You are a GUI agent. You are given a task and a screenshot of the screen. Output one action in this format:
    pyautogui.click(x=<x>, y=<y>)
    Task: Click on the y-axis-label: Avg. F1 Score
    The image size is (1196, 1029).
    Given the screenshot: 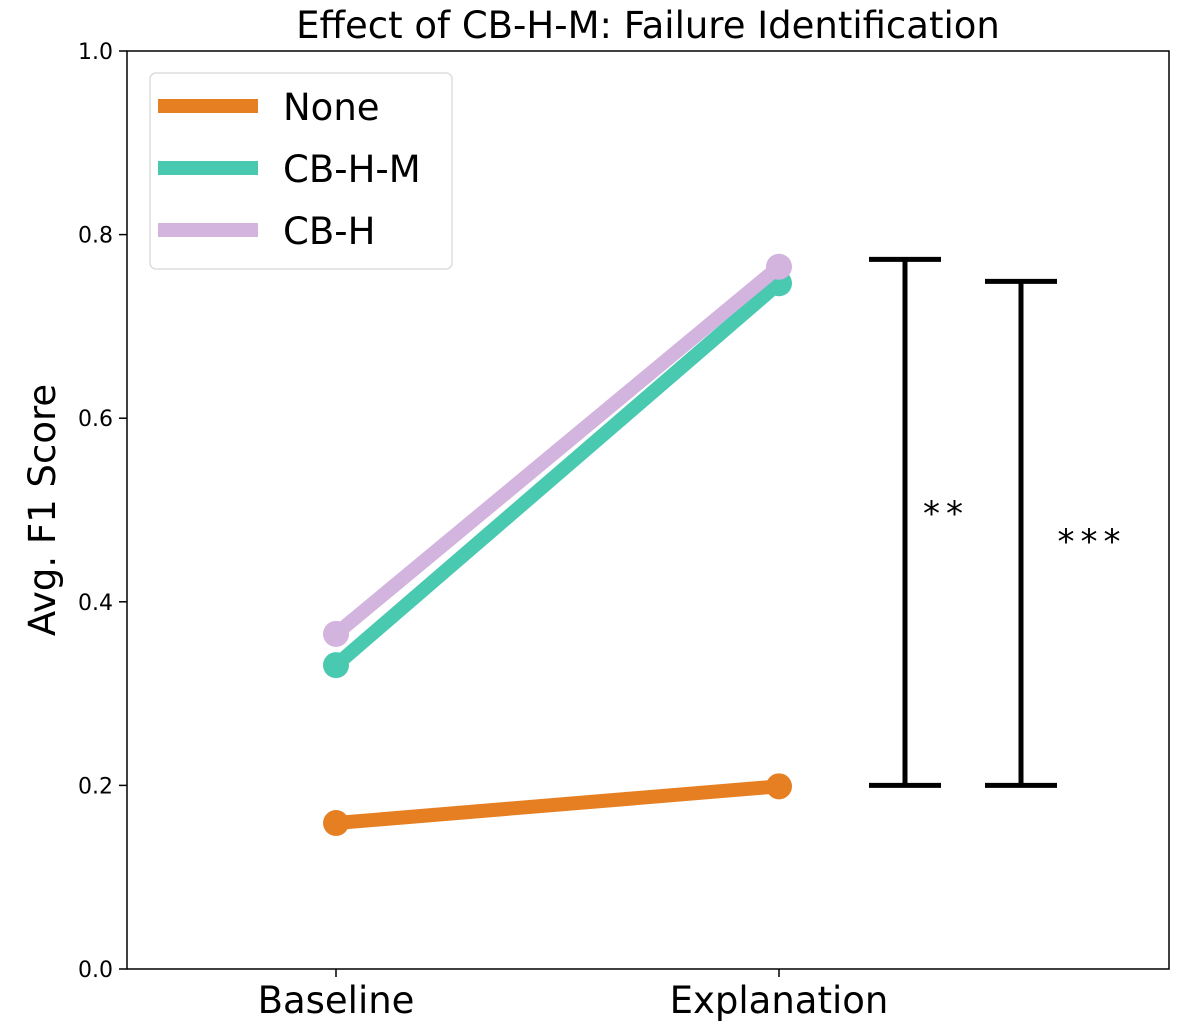 What is the action you would take?
    pyautogui.click(x=42, y=510)
    